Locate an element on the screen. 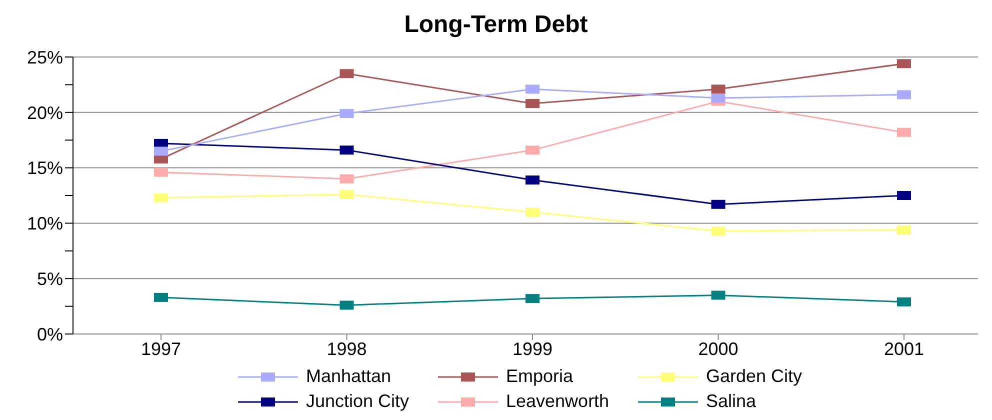 Image resolution: width=992 pixels, height=420 pixels. y-tick-label: 5% is located at coordinates (49, 278).